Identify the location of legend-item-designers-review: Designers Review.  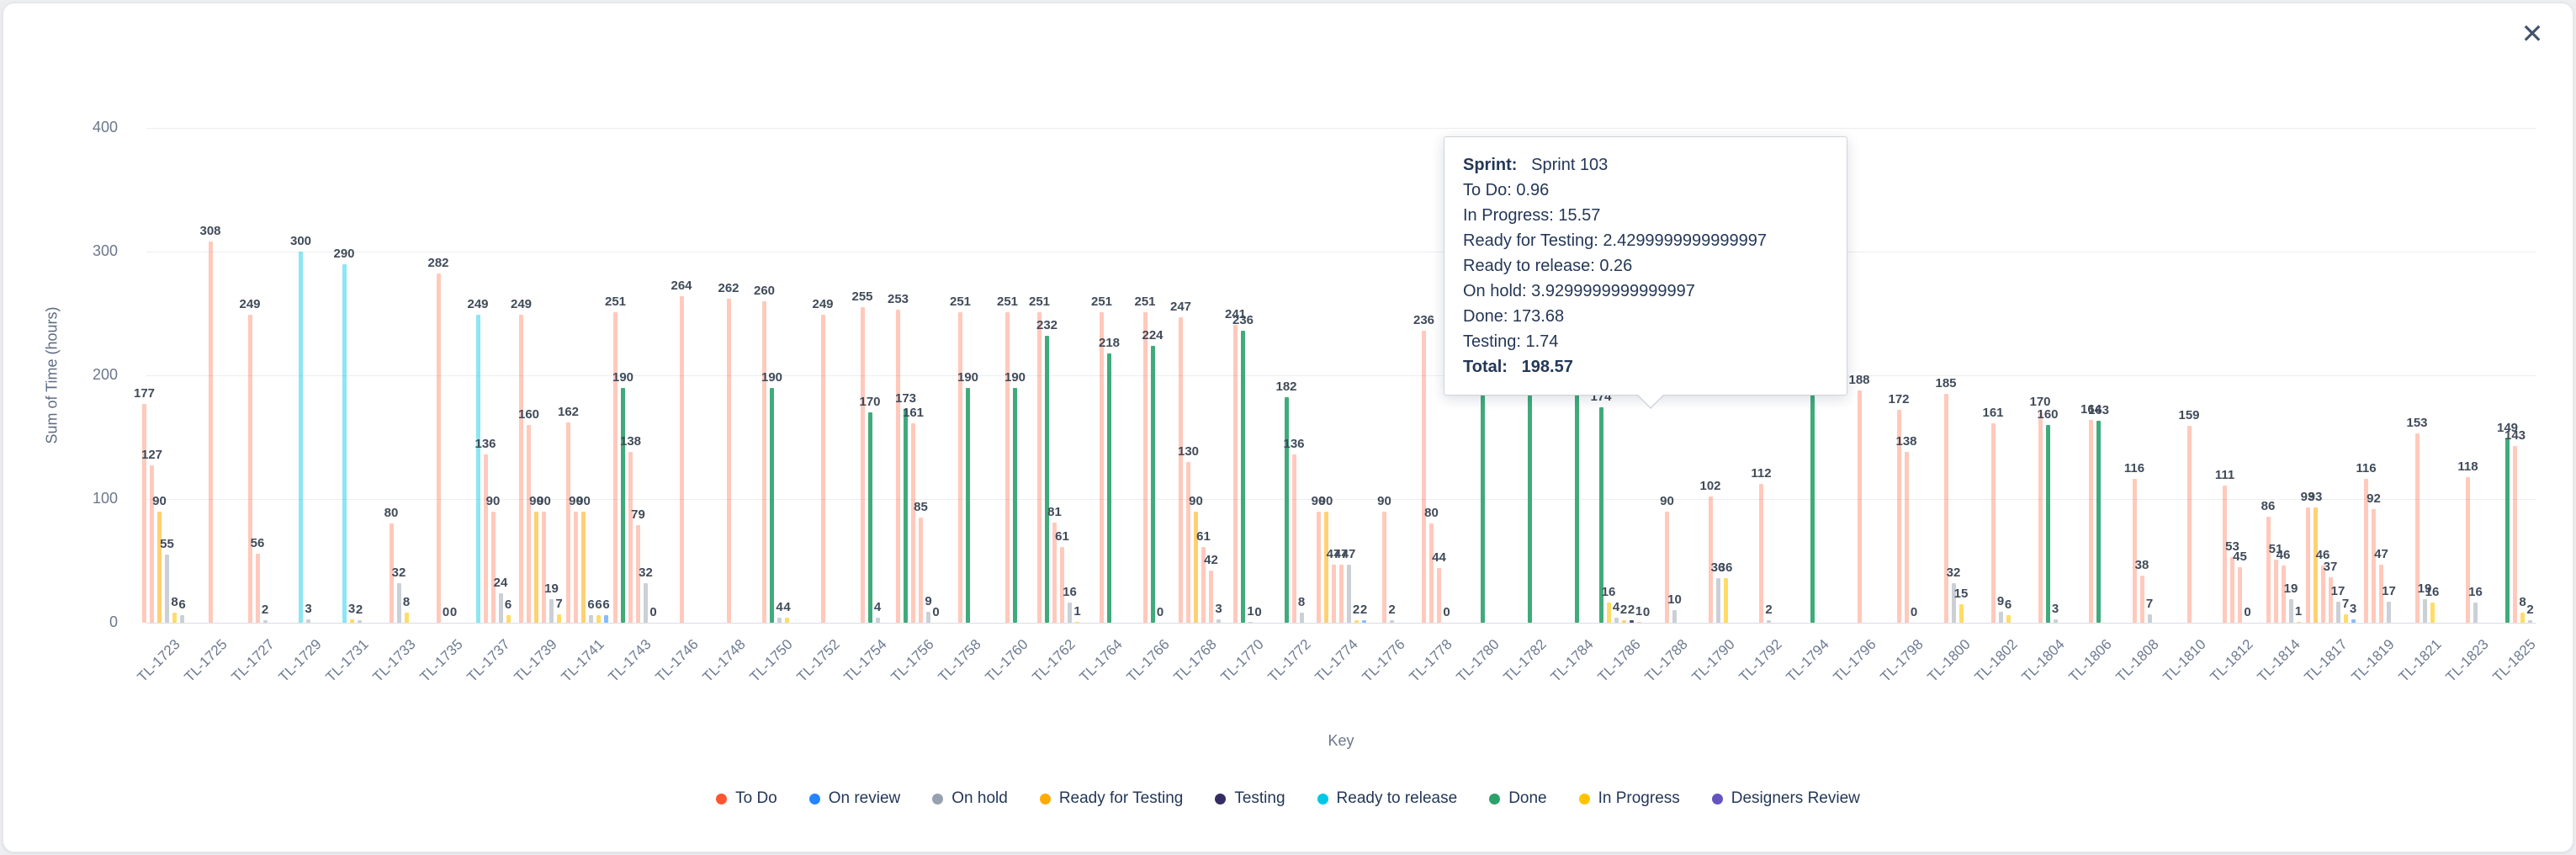
(1786, 798).